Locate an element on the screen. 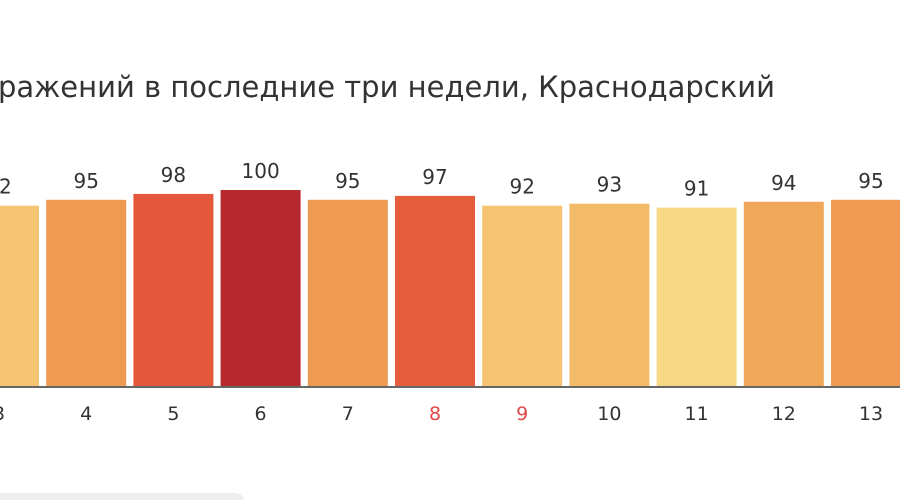 The width and height of the screenshot is (900, 500). x-tick-label: 3 is located at coordinates (2, 414).